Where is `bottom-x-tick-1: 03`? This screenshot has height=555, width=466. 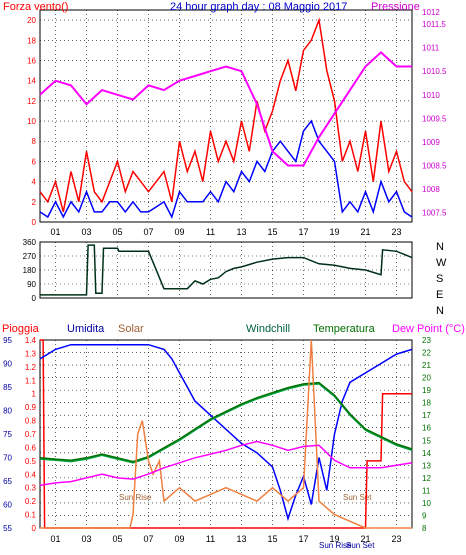
bottom-x-tick-1: 03 is located at coordinates (86, 539).